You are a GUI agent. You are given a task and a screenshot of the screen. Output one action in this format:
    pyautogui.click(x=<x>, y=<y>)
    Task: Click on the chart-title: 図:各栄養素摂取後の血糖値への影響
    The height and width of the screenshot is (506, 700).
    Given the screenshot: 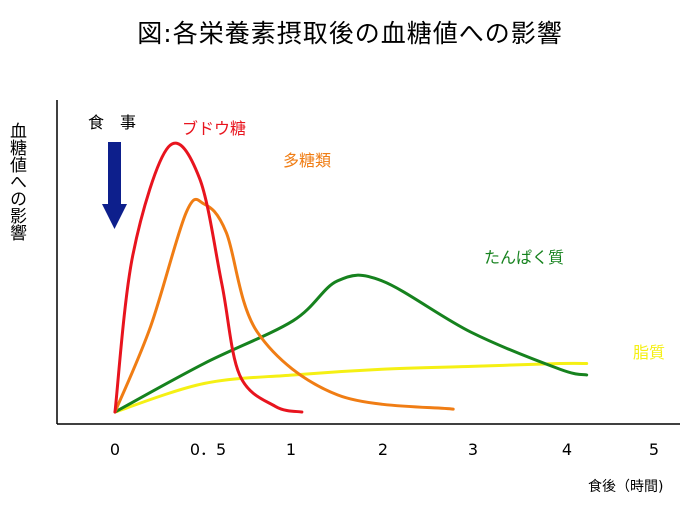 What is the action you would take?
    pyautogui.click(x=350, y=33)
    